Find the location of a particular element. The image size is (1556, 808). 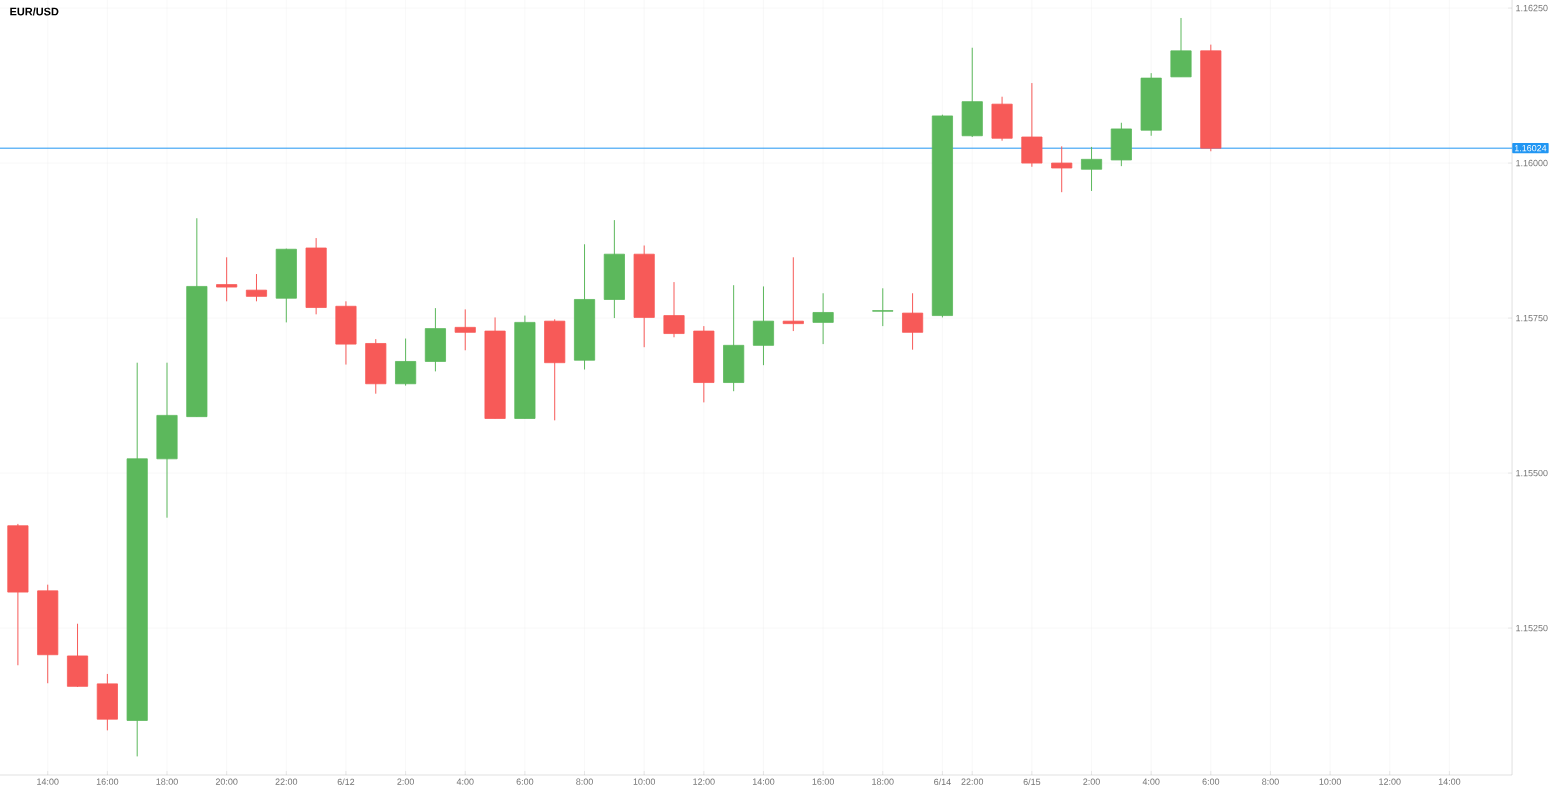

x-tick-label: 6/15 is located at coordinates (1032, 782).